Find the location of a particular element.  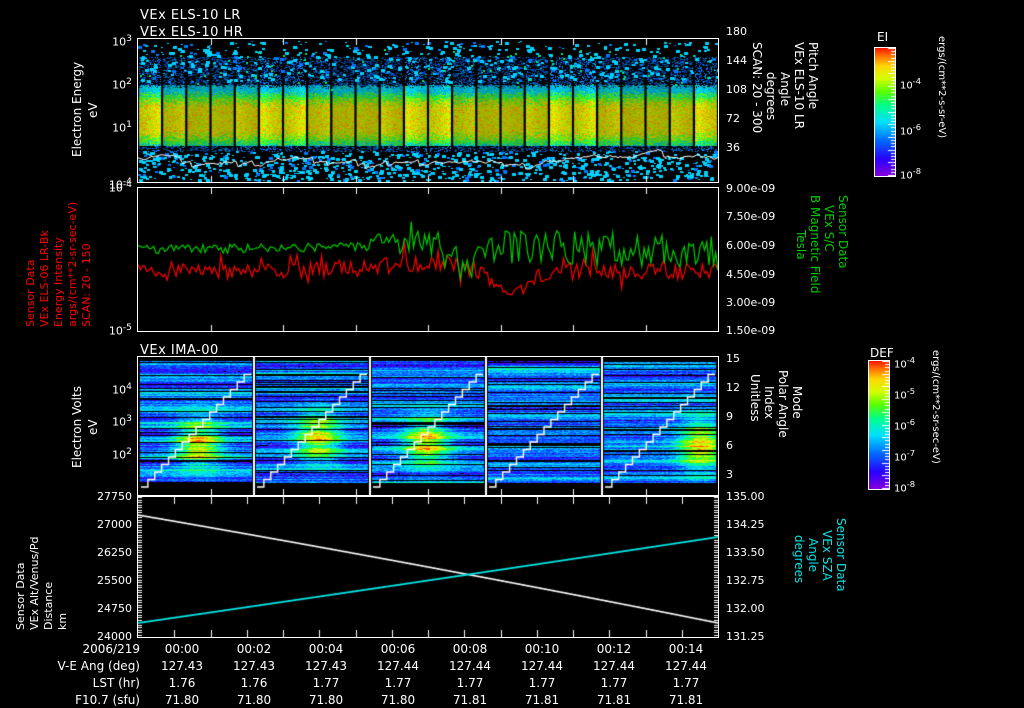

panel1-ytick-0: 103 is located at coordinates (122, 41).